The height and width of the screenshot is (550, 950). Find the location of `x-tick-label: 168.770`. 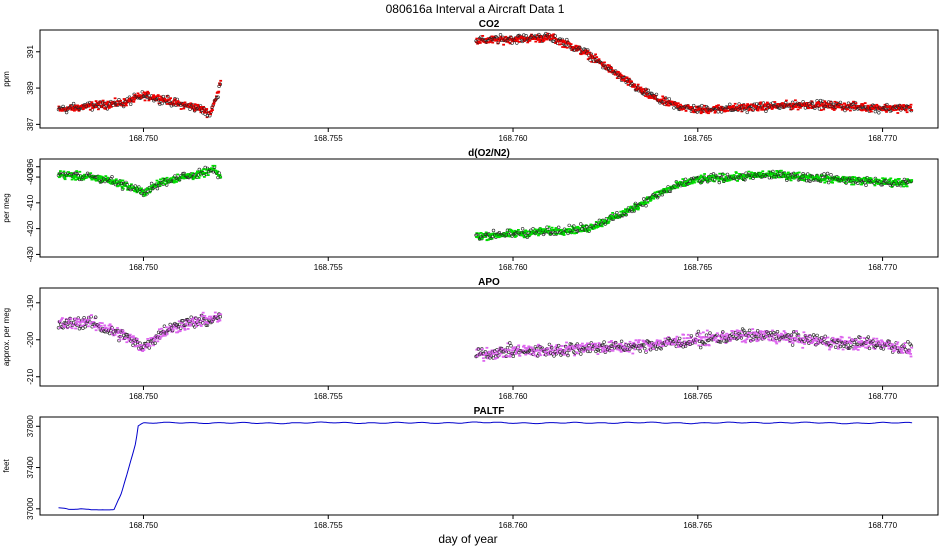

x-tick-label: 168.770 is located at coordinates (882, 138).